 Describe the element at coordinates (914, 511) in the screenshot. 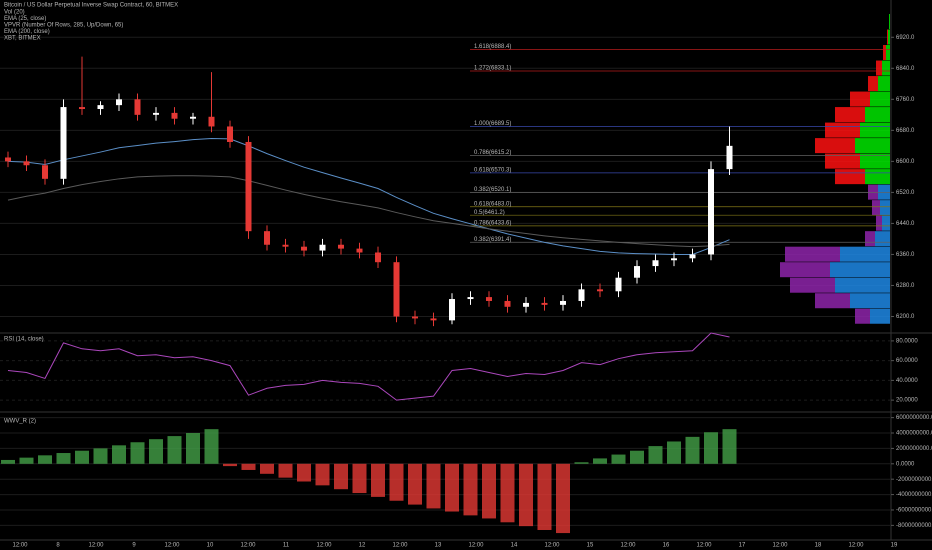

I see `y-tick-label: -6000000000.0000` at that location.